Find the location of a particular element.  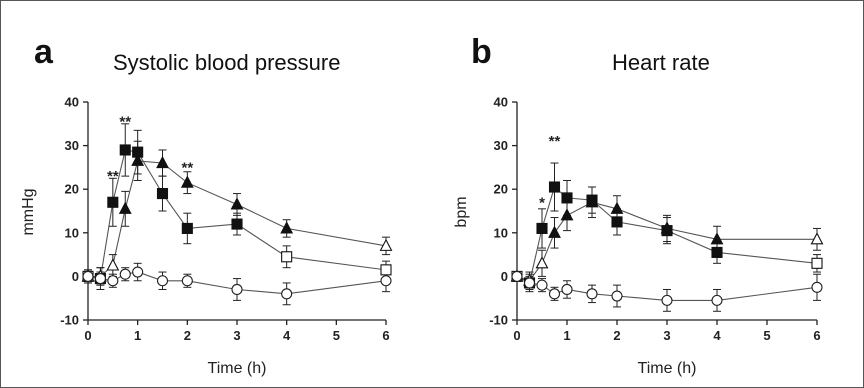

panel-a-y-tick-label: 20 is located at coordinates (72, 189).